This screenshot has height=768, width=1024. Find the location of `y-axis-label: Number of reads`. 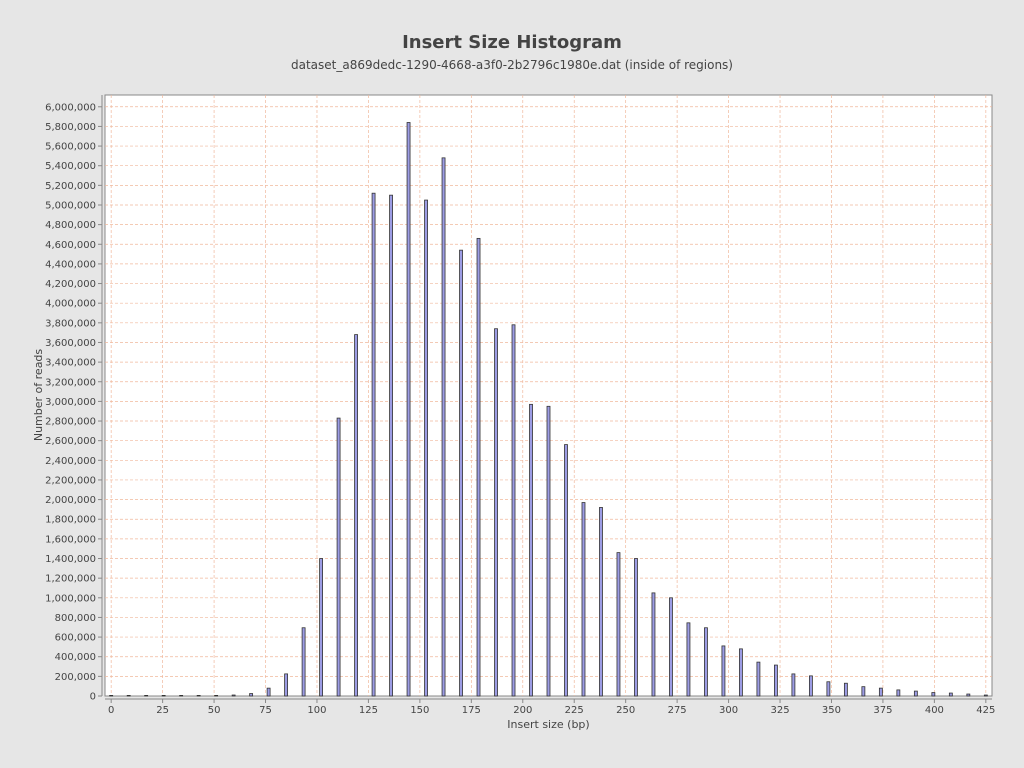

y-axis-label: Number of reads is located at coordinates (38, 395).